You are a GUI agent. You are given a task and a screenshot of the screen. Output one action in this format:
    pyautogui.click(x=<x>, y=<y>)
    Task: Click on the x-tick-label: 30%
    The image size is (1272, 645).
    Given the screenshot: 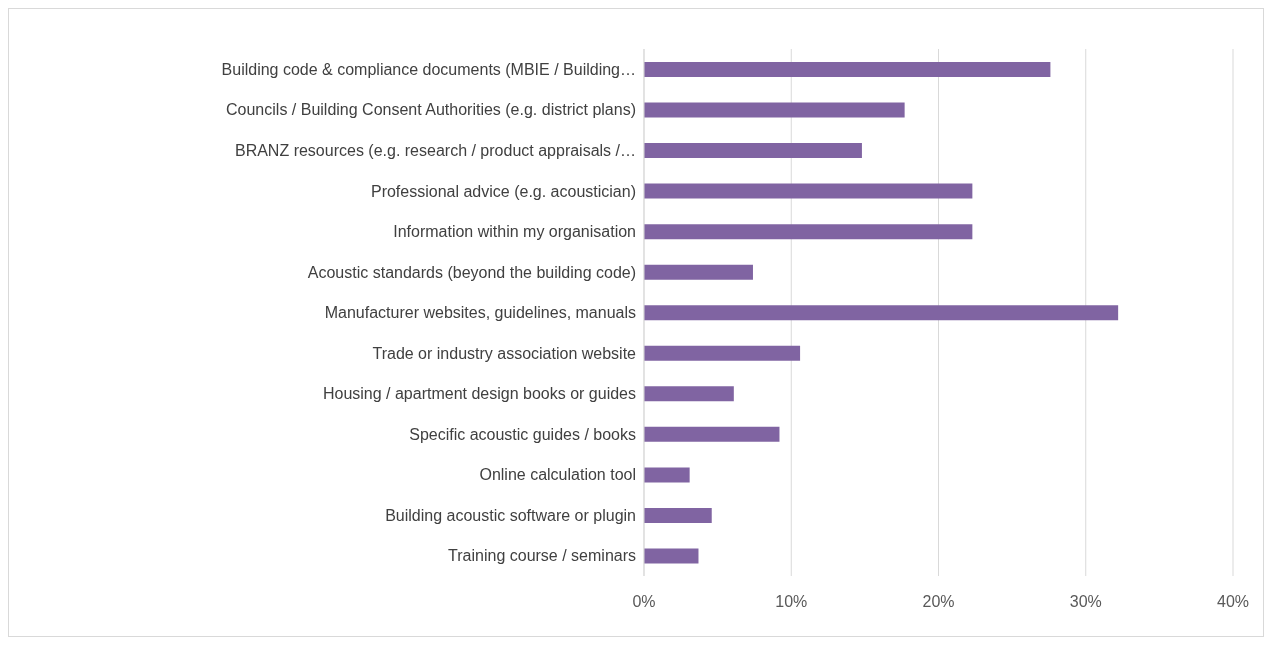 What is the action you would take?
    pyautogui.click(x=1085, y=602)
    